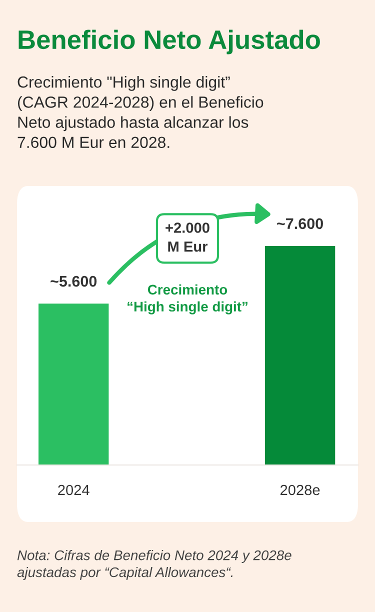 Image resolution: width=375 pixels, height=612 pixels. I want to click on data-label: ~5.600, so click(73, 281).